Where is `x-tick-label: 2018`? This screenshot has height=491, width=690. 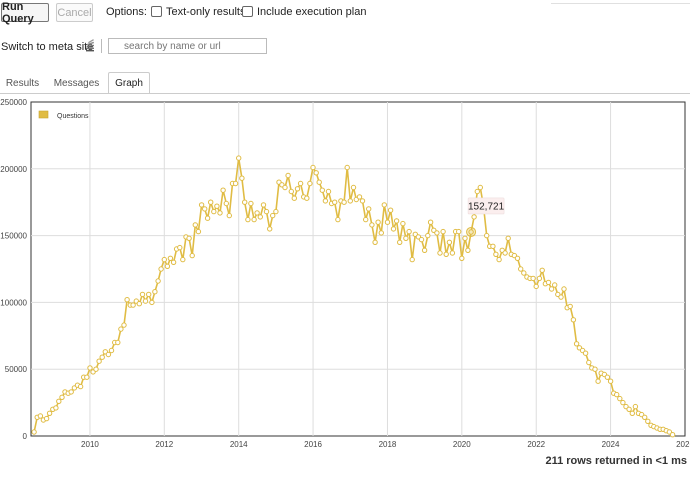
x-tick-label: 2018 is located at coordinates (388, 444).